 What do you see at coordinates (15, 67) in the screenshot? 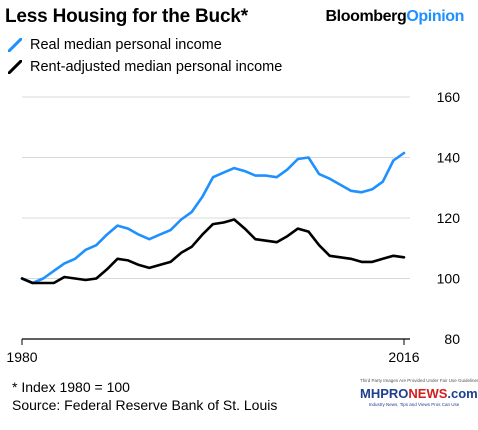
I see `legend-swatch-rent` at bounding box center [15, 67].